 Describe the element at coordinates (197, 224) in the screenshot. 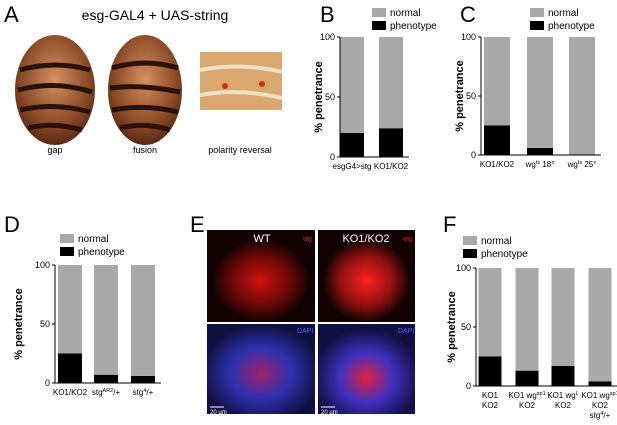

I see `panel-letter: E` at that location.